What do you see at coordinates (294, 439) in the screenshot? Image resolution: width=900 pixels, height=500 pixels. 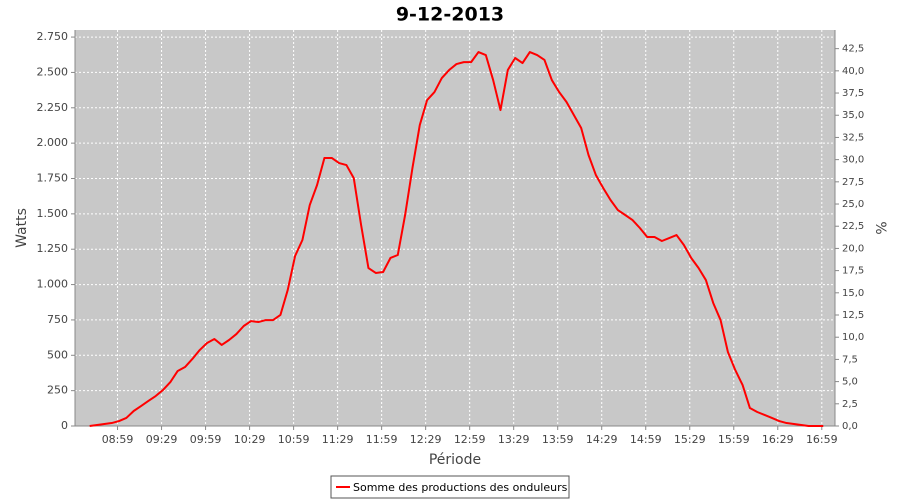 I see `x-tick-label: 10:59` at bounding box center [294, 439].